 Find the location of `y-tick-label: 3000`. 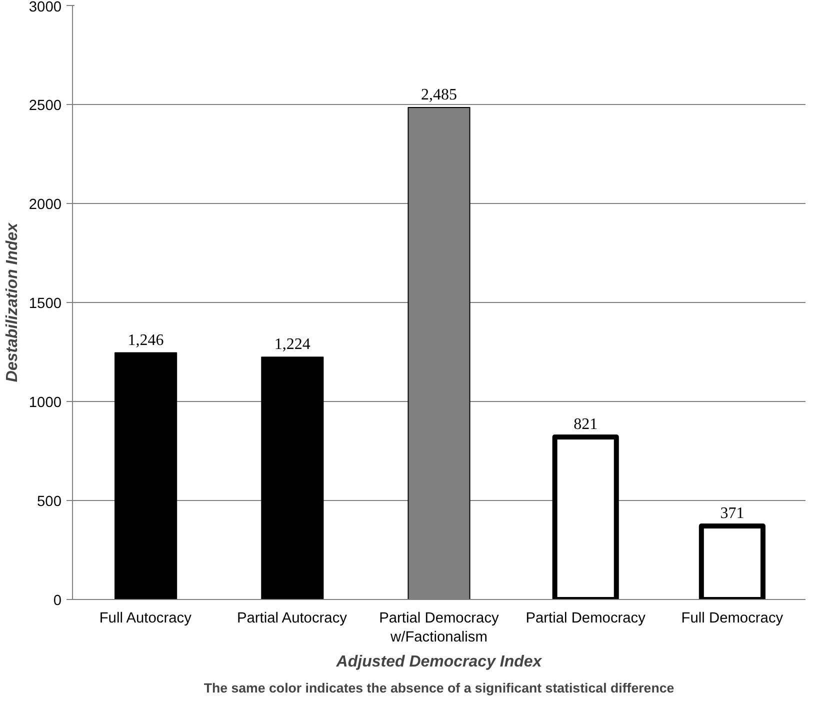

y-tick-label: 3000 is located at coordinates (45, 8).